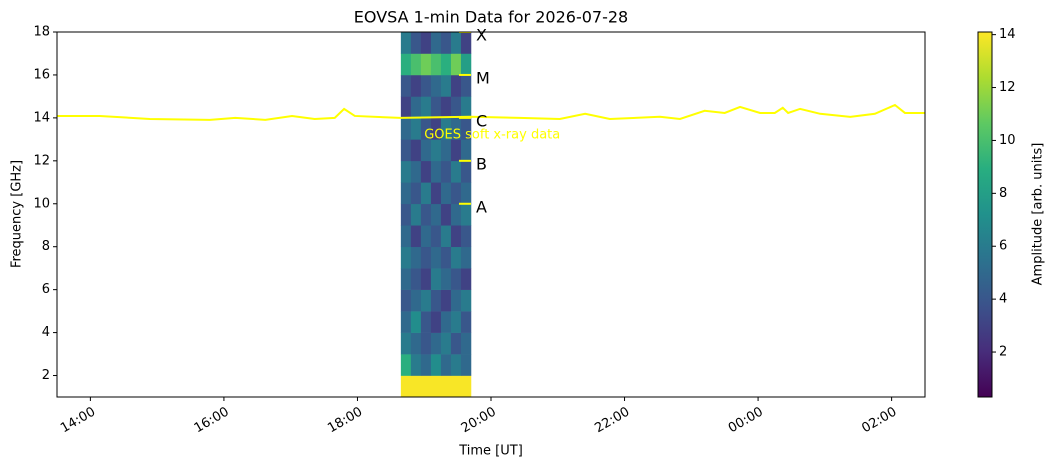 Image resolution: width=1054 pixels, height=468 pixels. Describe the element at coordinates (481, 35) in the screenshot. I see `goes-class-label: X` at that location.